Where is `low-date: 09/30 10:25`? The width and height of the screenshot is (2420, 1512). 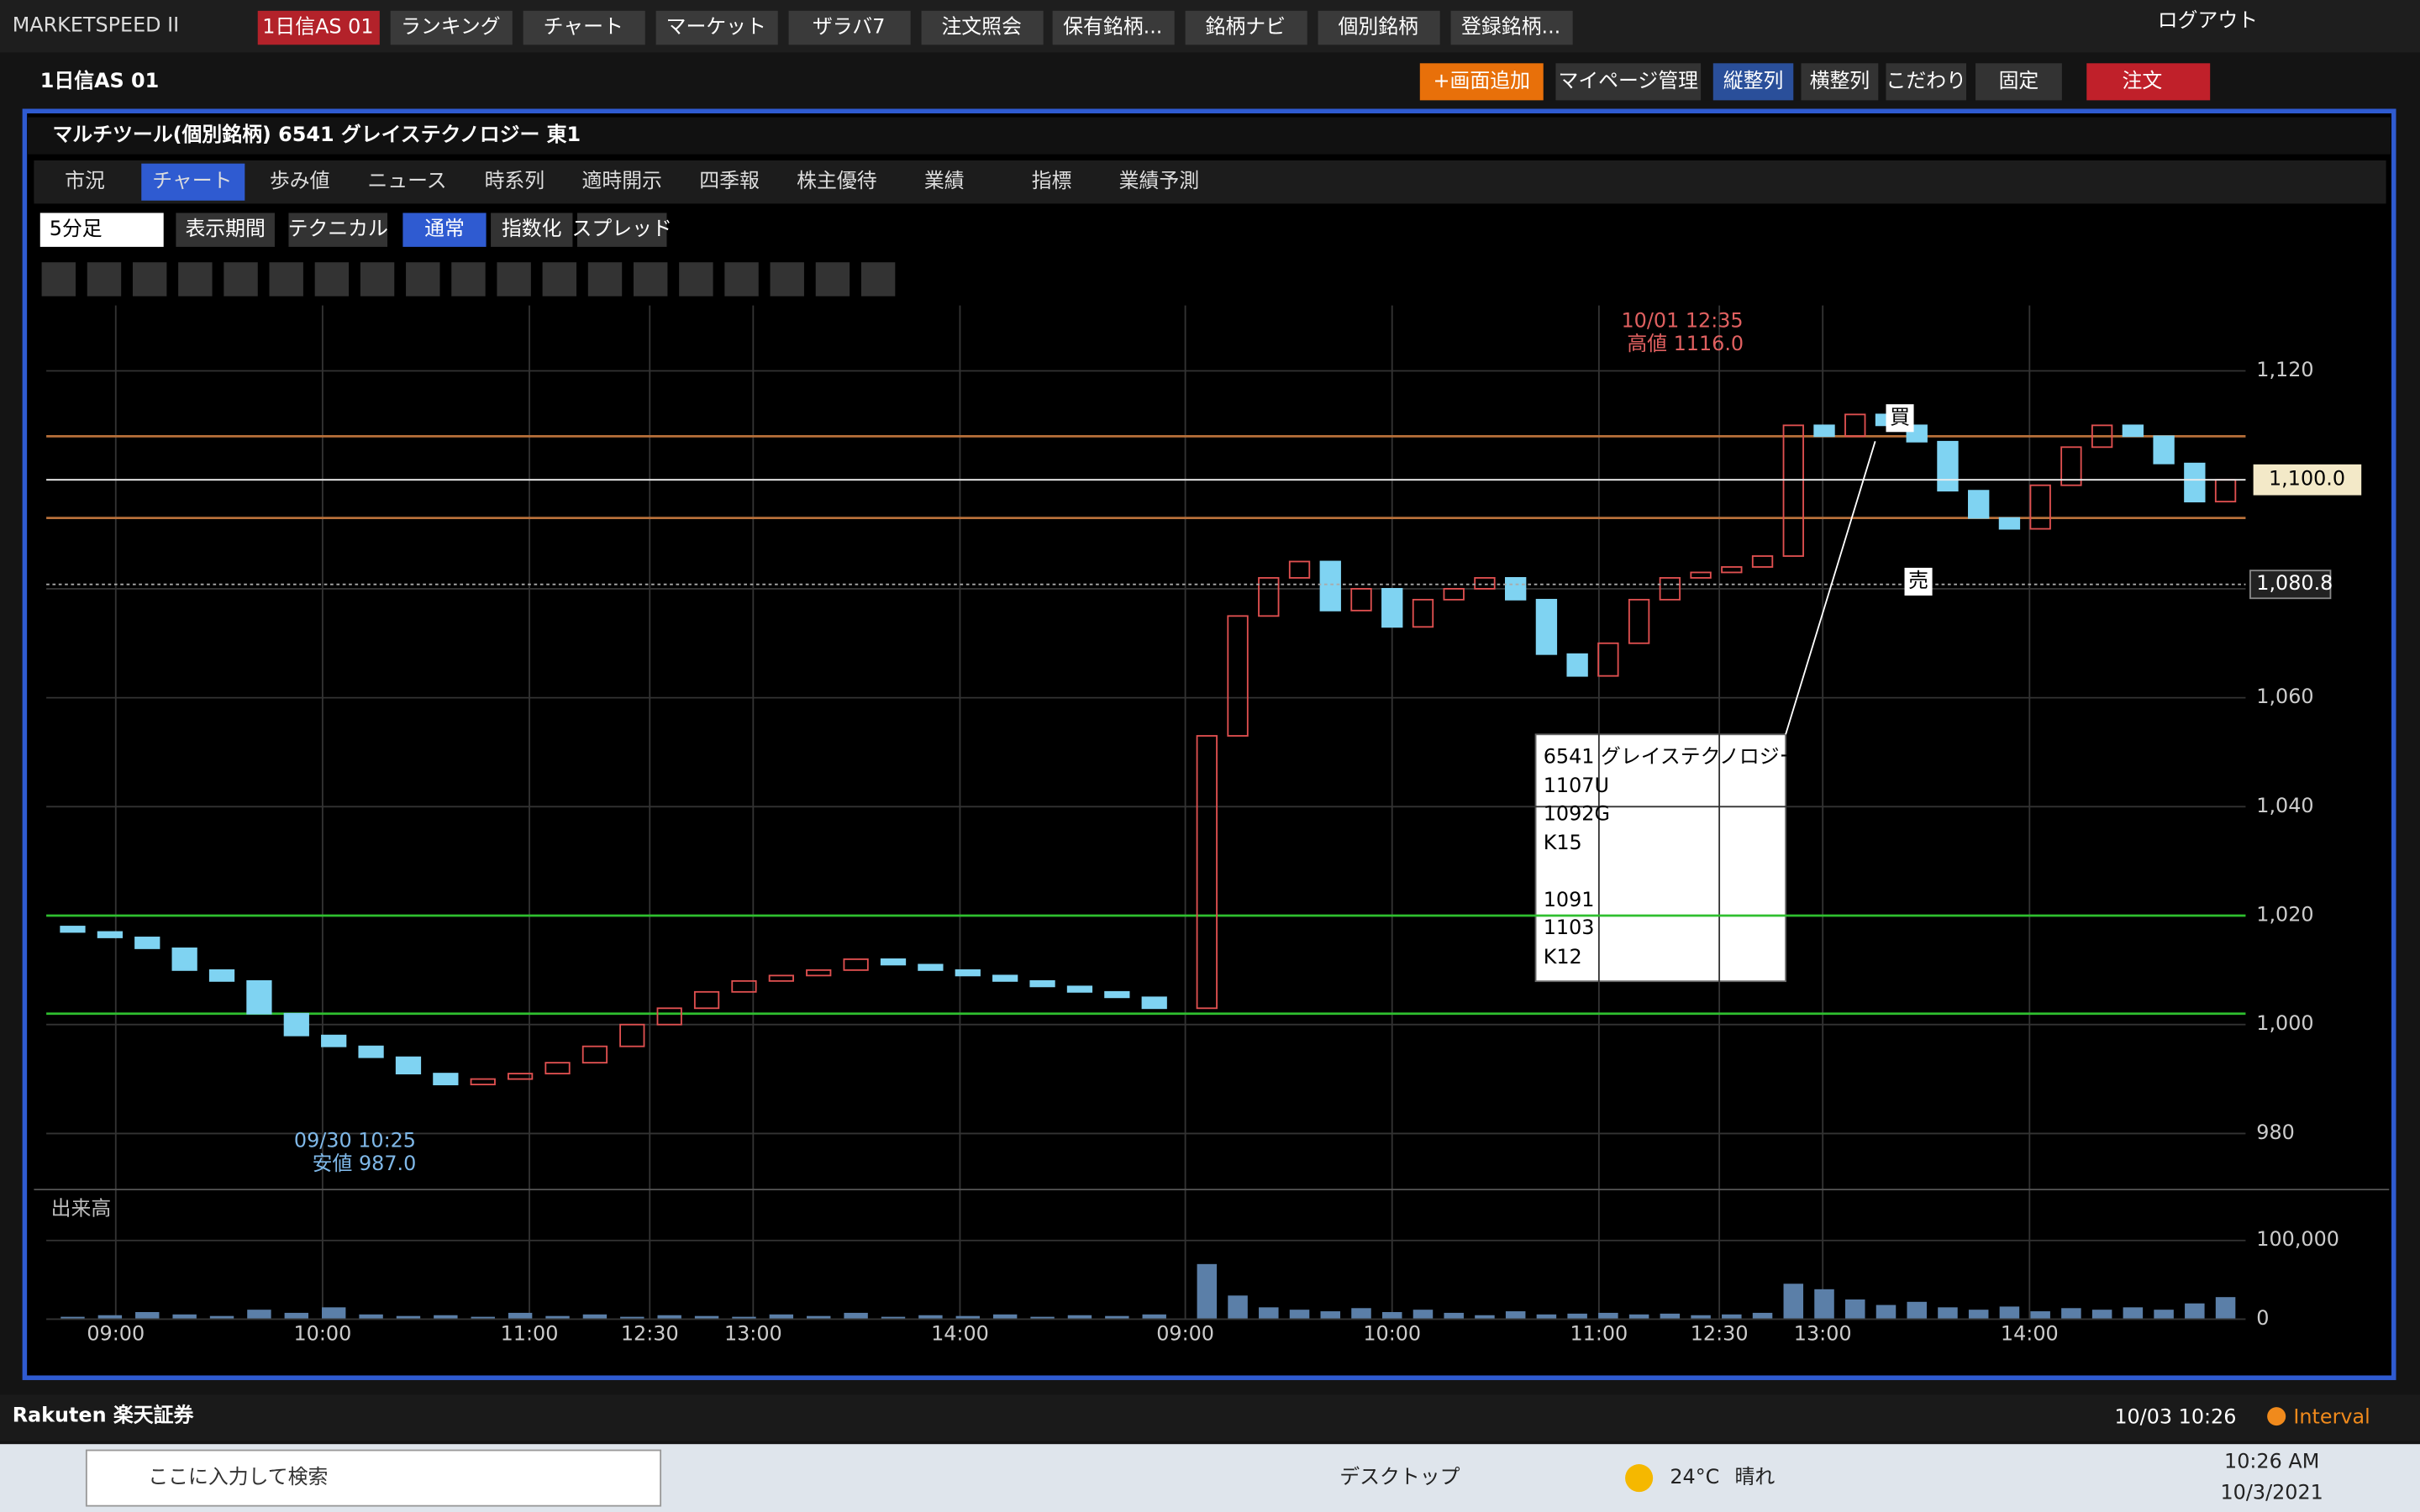 low-date: 09/30 10:25 is located at coordinates (355, 1140).